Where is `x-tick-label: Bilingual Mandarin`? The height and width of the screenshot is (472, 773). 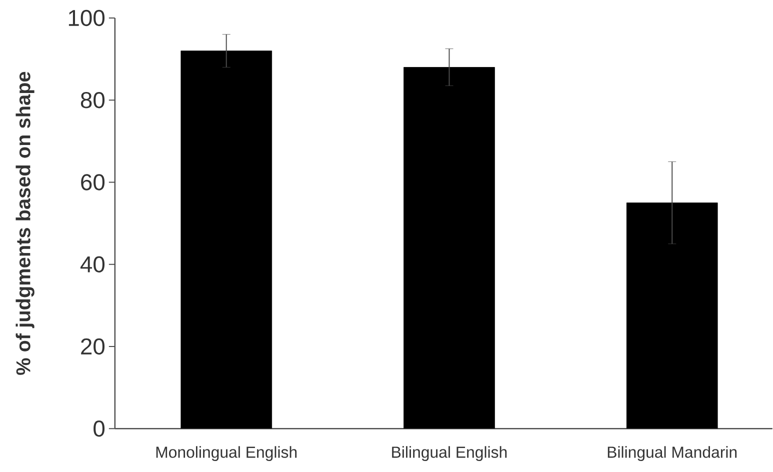 x-tick-label: Bilingual Mandarin is located at coordinates (672, 454).